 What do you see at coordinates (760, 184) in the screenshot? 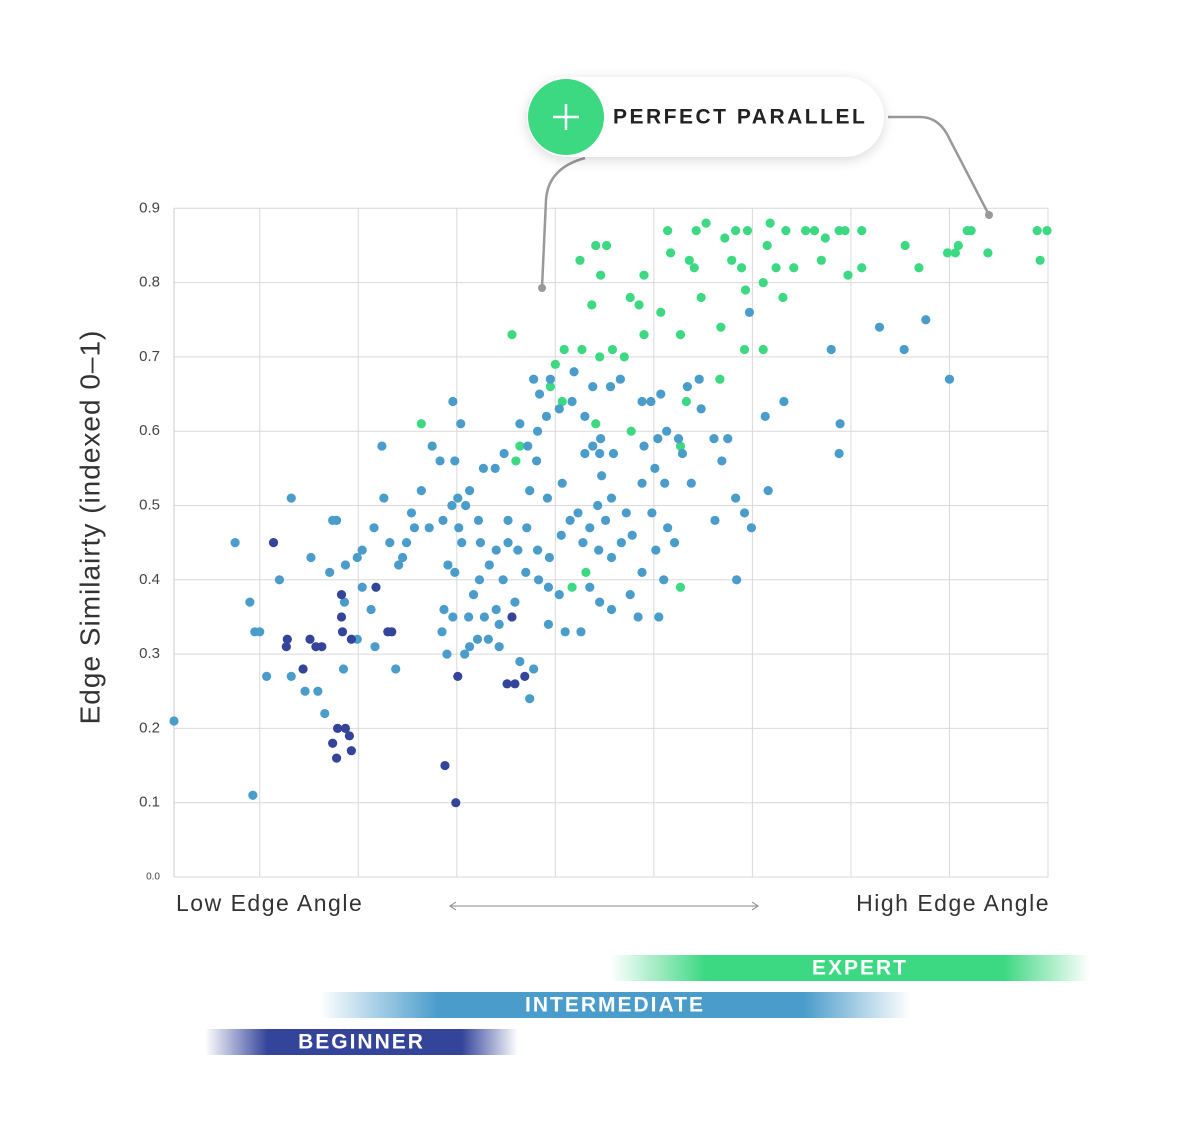
I see `annotation: PERFECT PARALLEL` at bounding box center [760, 184].